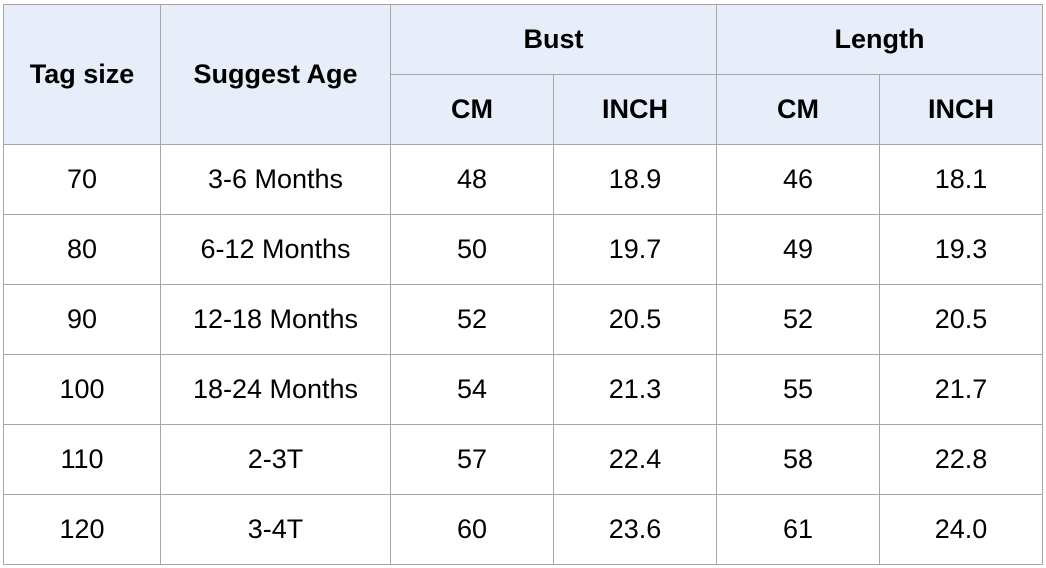 This screenshot has width=1046, height=568. Describe the element at coordinates (472, 389) in the screenshot. I see `cell-bust-cm: 54` at that location.